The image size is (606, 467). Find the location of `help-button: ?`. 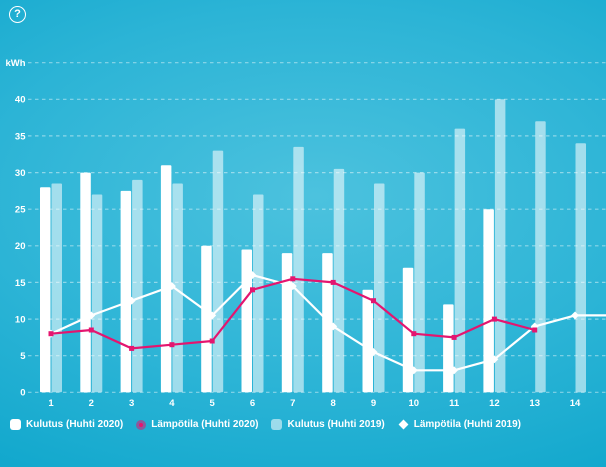

help-button: ? is located at coordinates (17, 14).